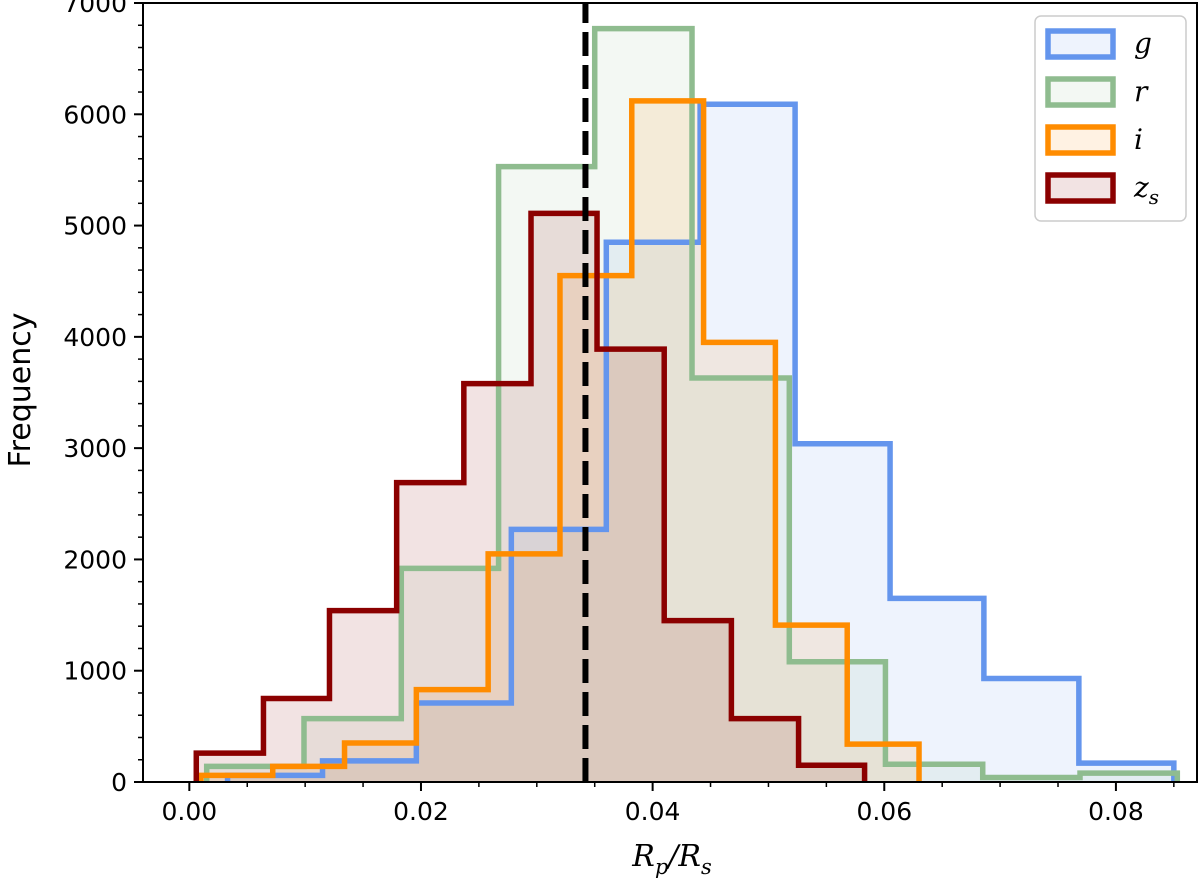 The width and height of the screenshot is (1200, 878). Describe the element at coordinates (1080, 44) in the screenshot. I see `legend-swatch-g` at that location.